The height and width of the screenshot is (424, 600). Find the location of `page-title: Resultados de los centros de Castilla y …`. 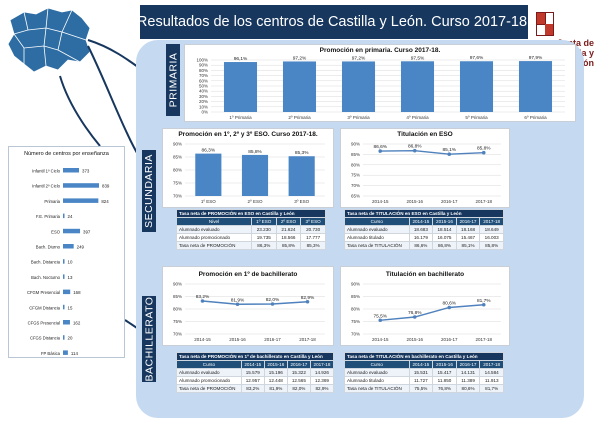

page-title: Resultados de los centros de Castilla y … is located at coordinates (334, 22).